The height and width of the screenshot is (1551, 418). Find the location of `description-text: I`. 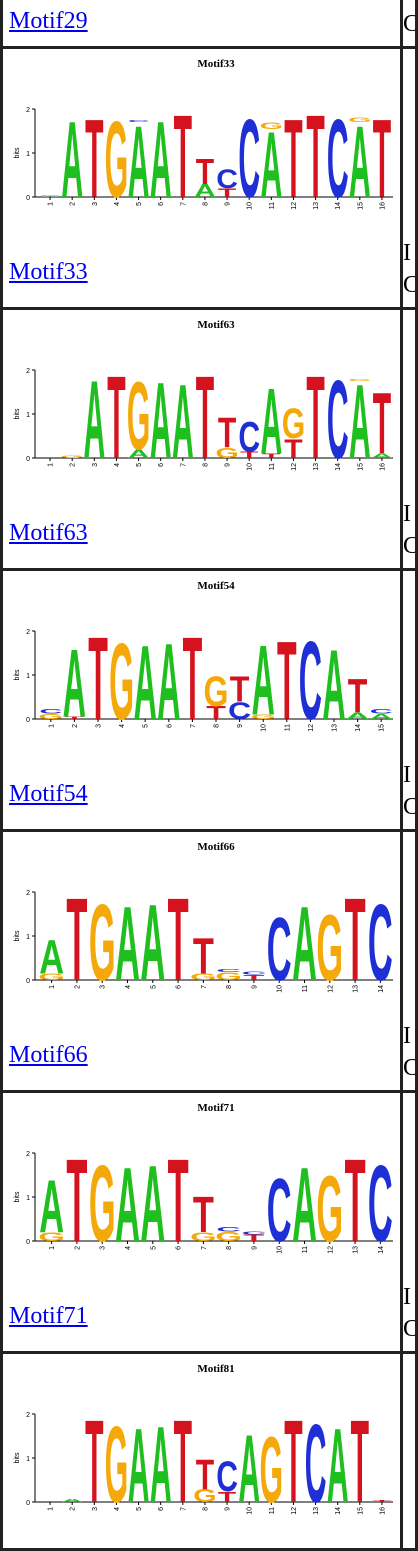

description-text: I is located at coordinates (407, 1036).